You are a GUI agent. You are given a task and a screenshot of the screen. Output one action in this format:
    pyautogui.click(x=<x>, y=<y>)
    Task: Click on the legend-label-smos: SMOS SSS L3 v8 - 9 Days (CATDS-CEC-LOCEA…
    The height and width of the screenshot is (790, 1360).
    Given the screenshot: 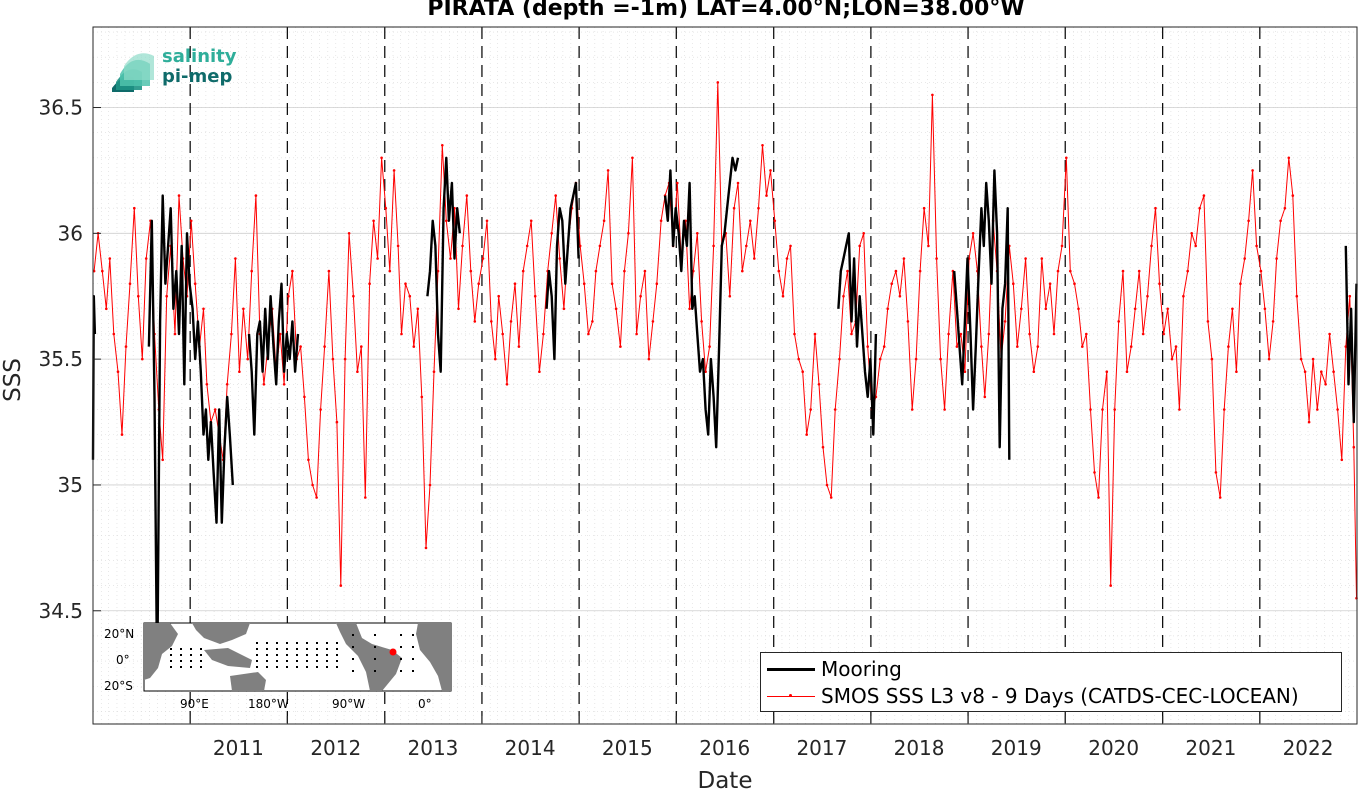 What is the action you would take?
    pyautogui.click(x=1060, y=696)
    